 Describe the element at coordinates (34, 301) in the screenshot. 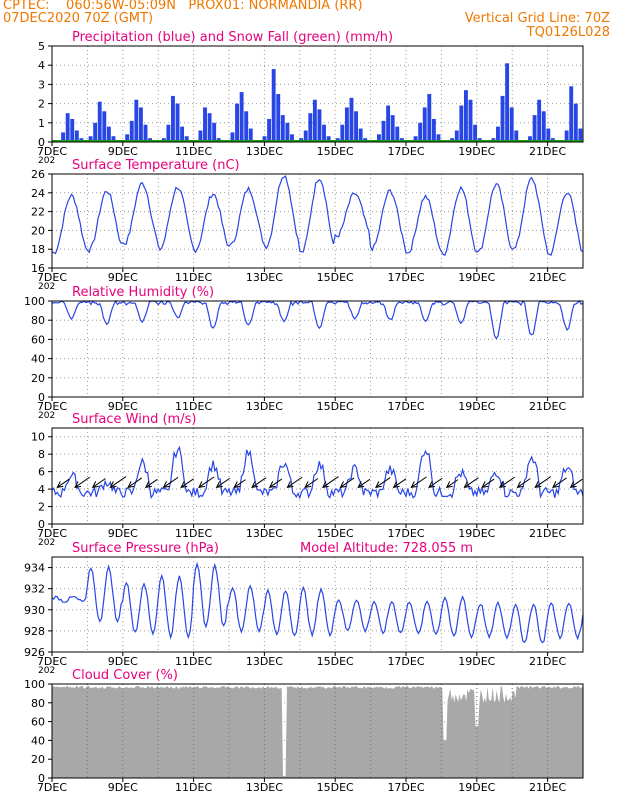

I see `y-tick-label: 100` at that location.